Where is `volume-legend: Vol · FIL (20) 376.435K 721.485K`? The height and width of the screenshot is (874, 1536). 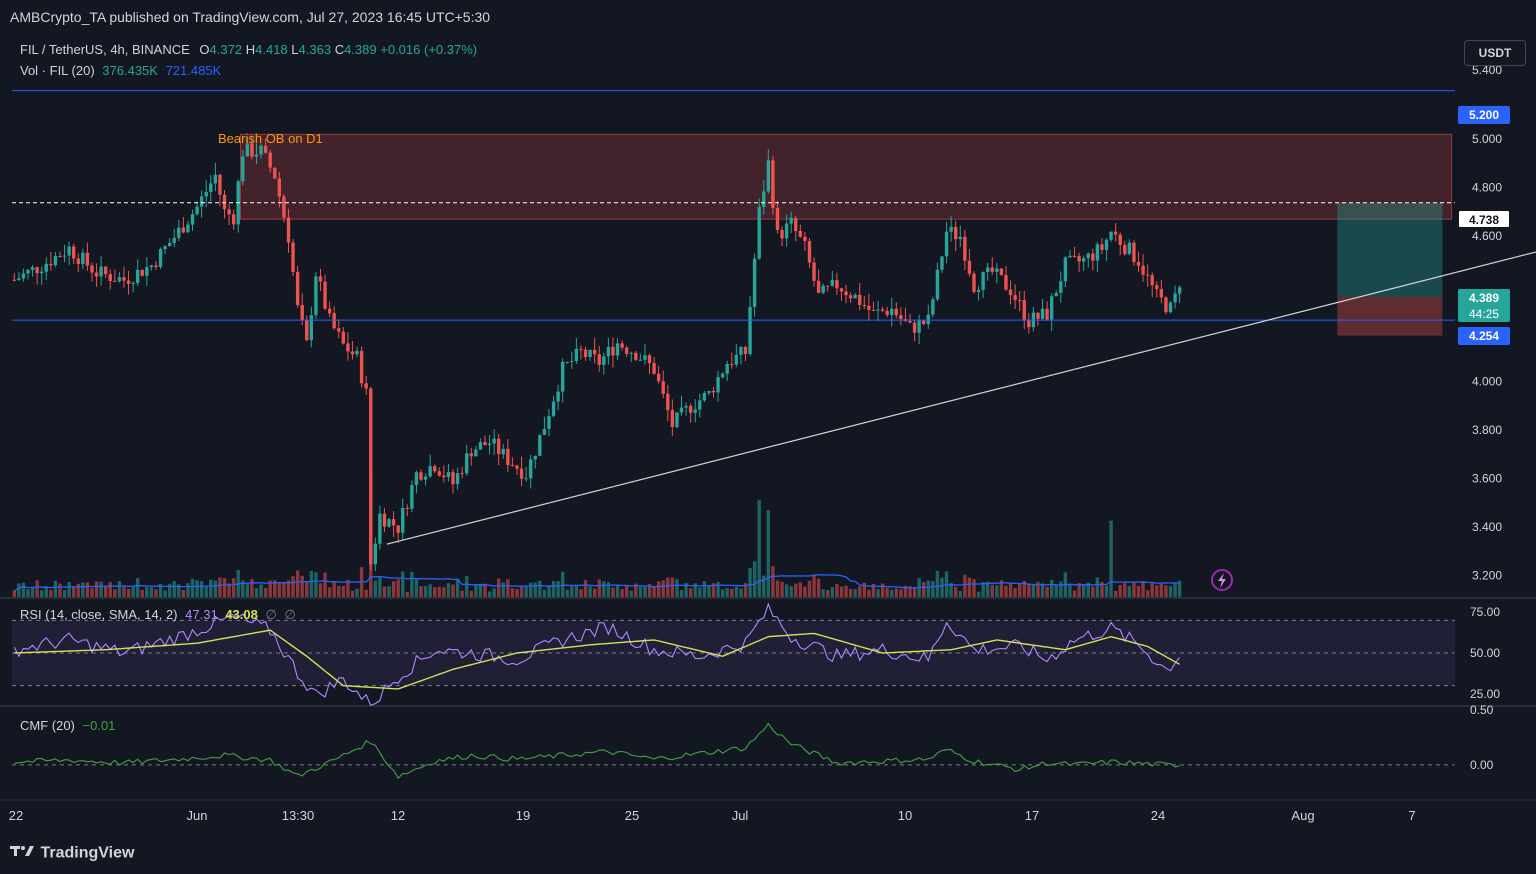 volume-legend: Vol · FIL (20) 376.435K 721.485K is located at coordinates (120, 70).